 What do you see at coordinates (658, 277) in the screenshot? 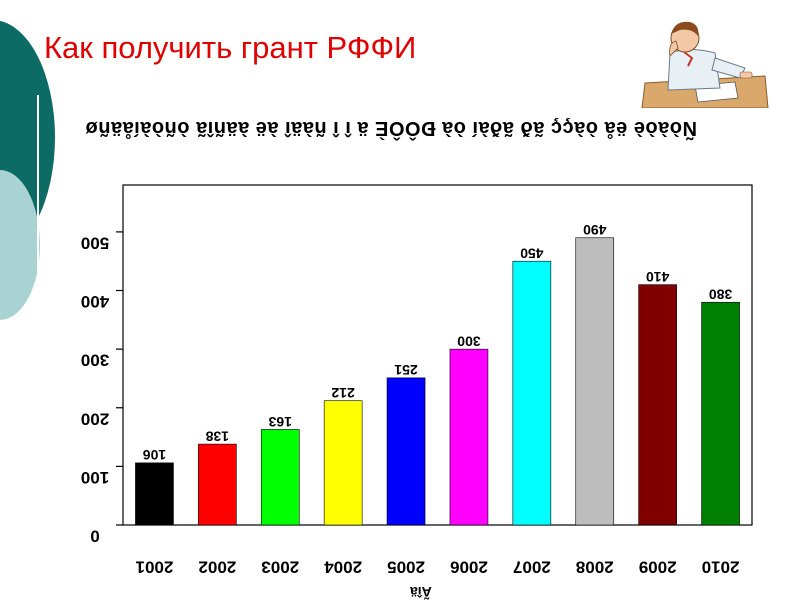
I see `bar-value-label: 410` at bounding box center [658, 277].